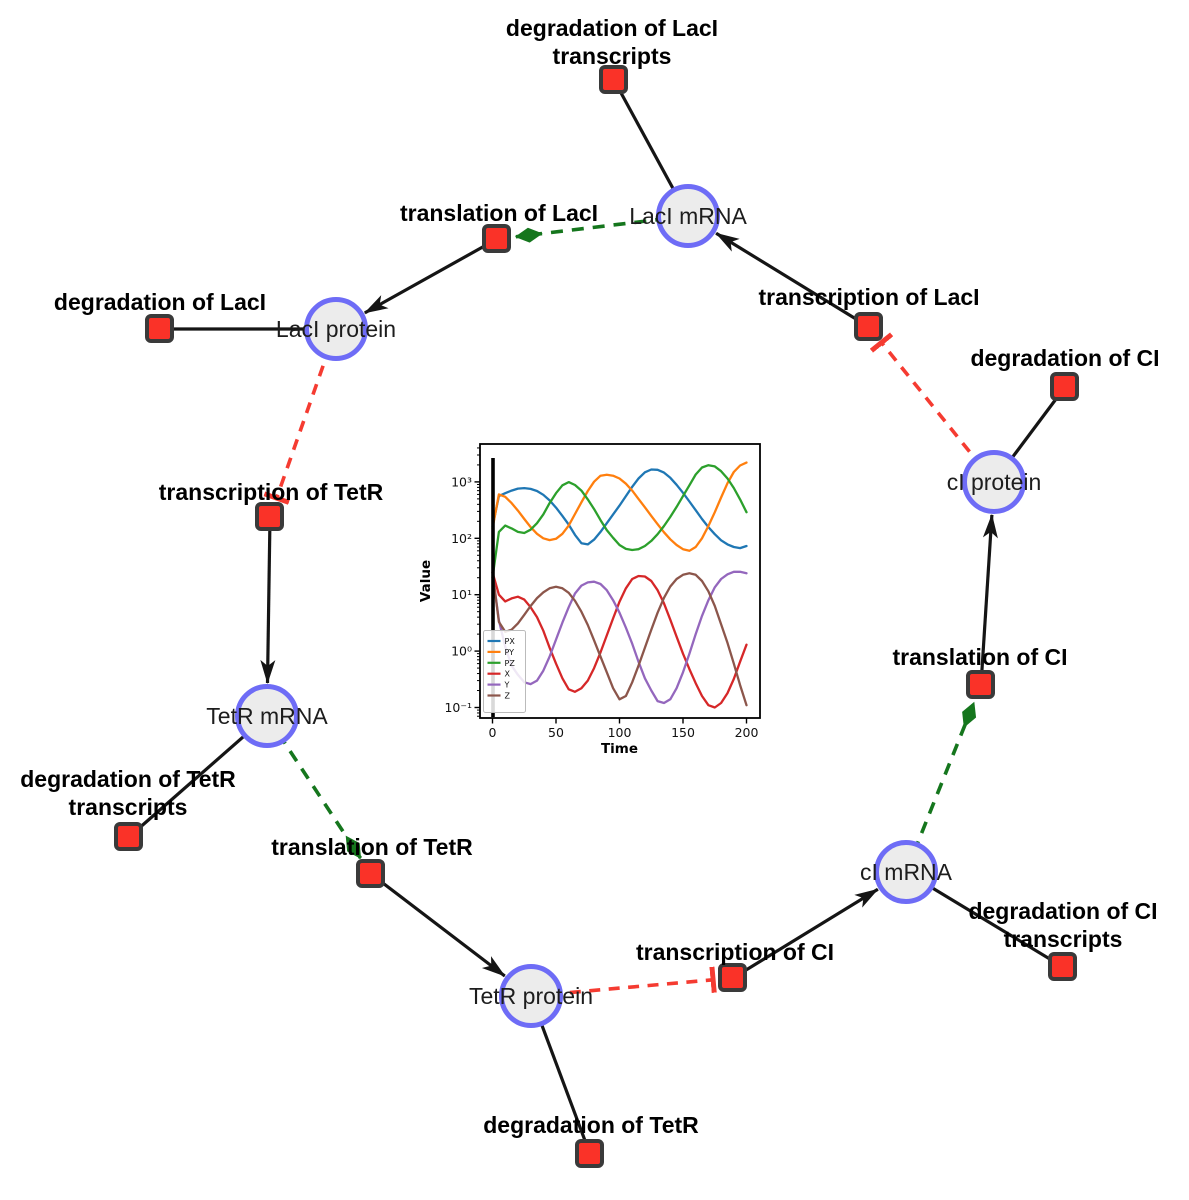  What do you see at coordinates (980, 684) in the screenshot?
I see `reaction-node-tln-cI` at bounding box center [980, 684].